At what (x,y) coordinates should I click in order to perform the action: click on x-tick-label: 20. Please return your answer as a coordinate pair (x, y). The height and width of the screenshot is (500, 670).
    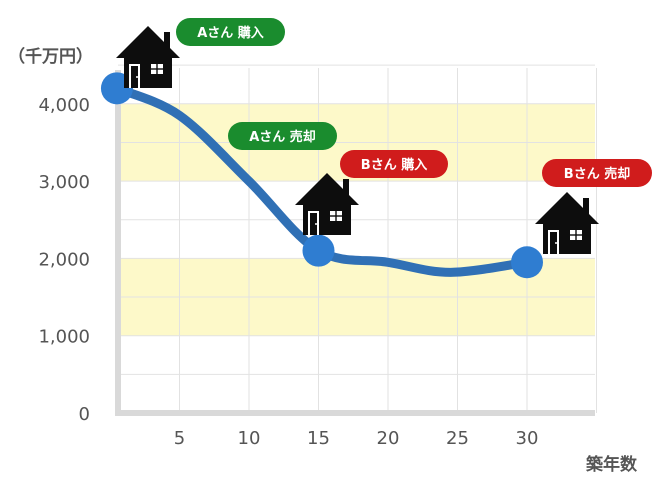
    Looking at the image, I should click on (388, 438).